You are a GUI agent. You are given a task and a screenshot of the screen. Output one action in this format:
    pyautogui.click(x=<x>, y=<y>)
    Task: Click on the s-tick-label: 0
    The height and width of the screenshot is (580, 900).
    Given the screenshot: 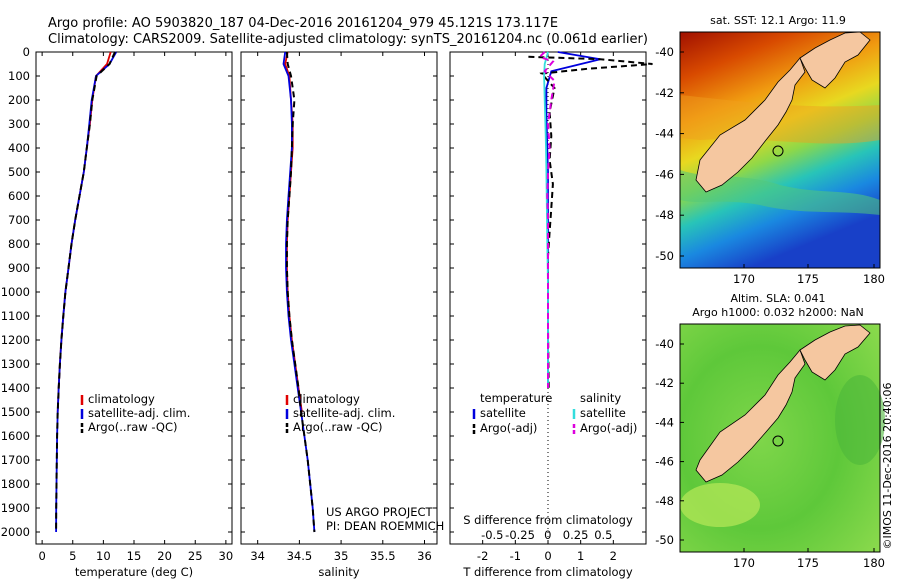 What is the action you would take?
    pyautogui.click(x=547, y=535)
    